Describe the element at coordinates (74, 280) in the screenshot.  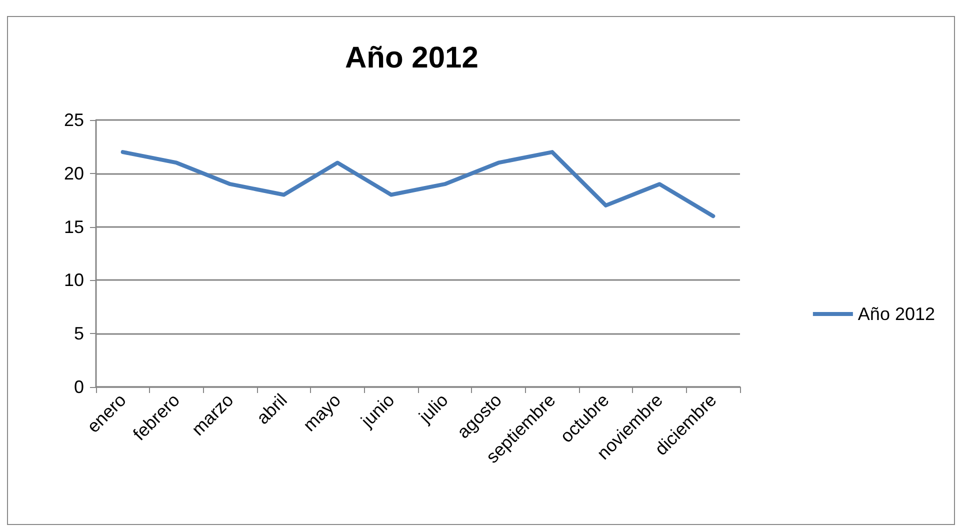
I see `y-tick-label: 10` at that location.